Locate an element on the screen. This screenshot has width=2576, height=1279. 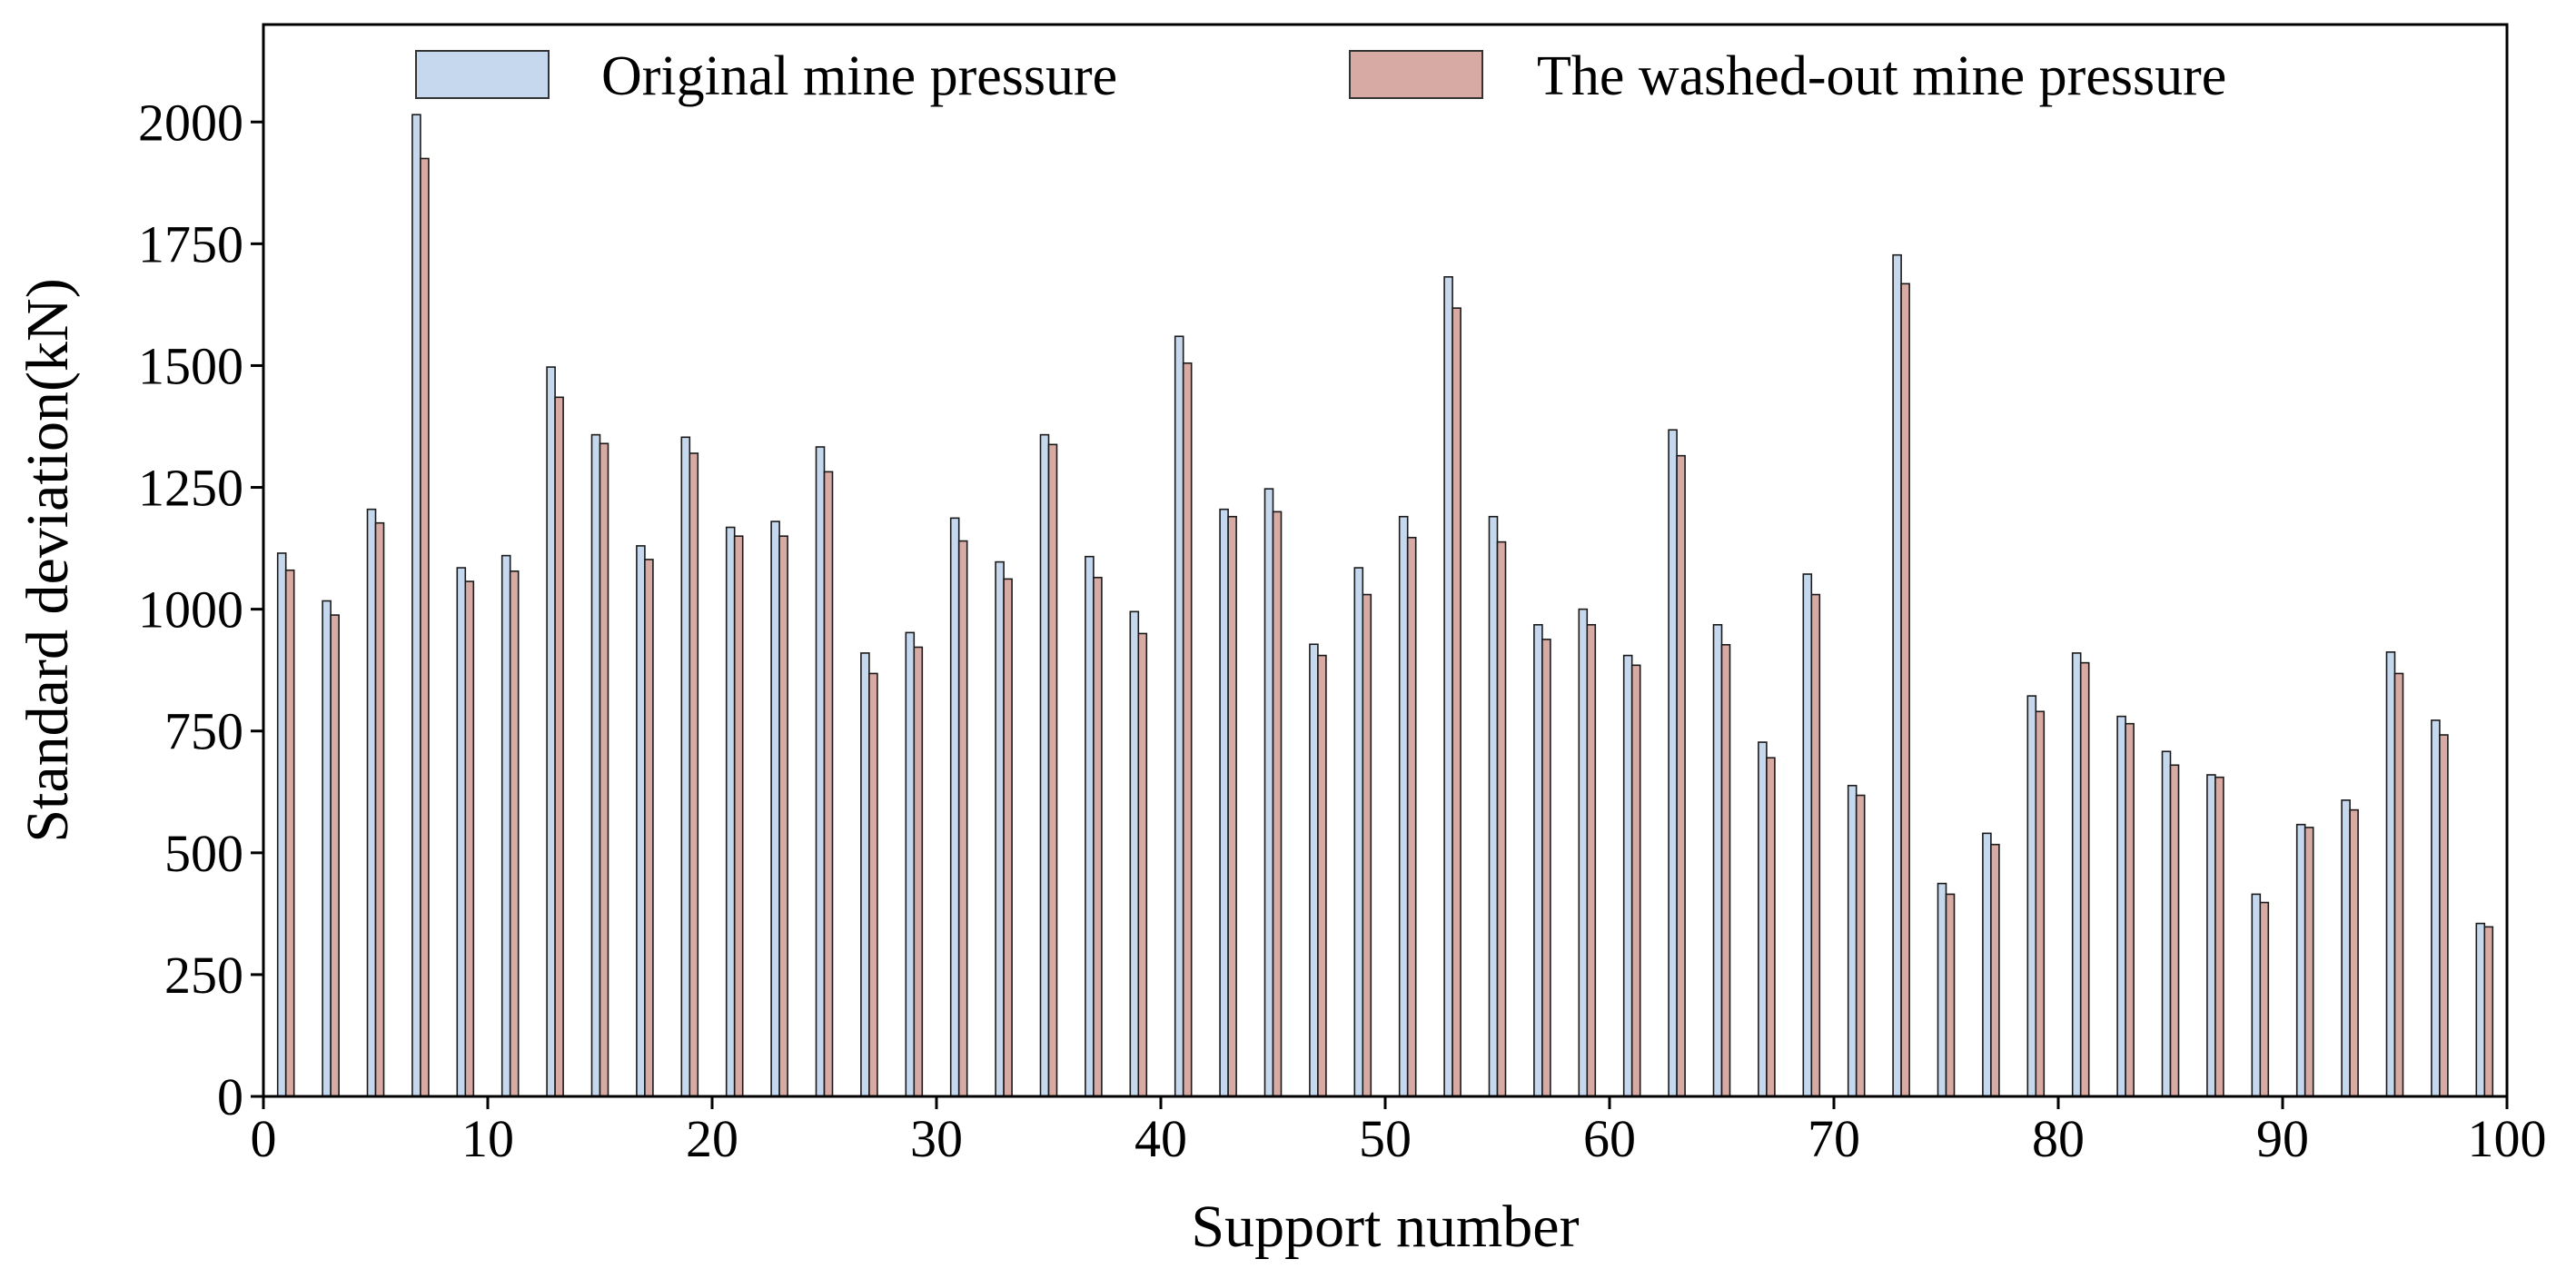
x-tick-label: 0 is located at coordinates (264, 1138).